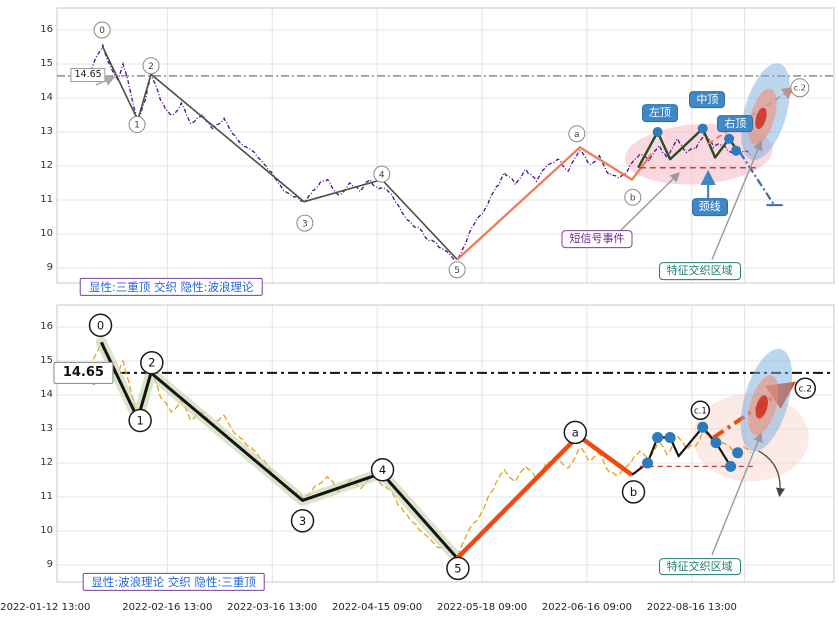 The height and width of the screenshot is (617, 839). I want to click on x-tick-label: 2022-03-16 13:00, so click(272, 607).